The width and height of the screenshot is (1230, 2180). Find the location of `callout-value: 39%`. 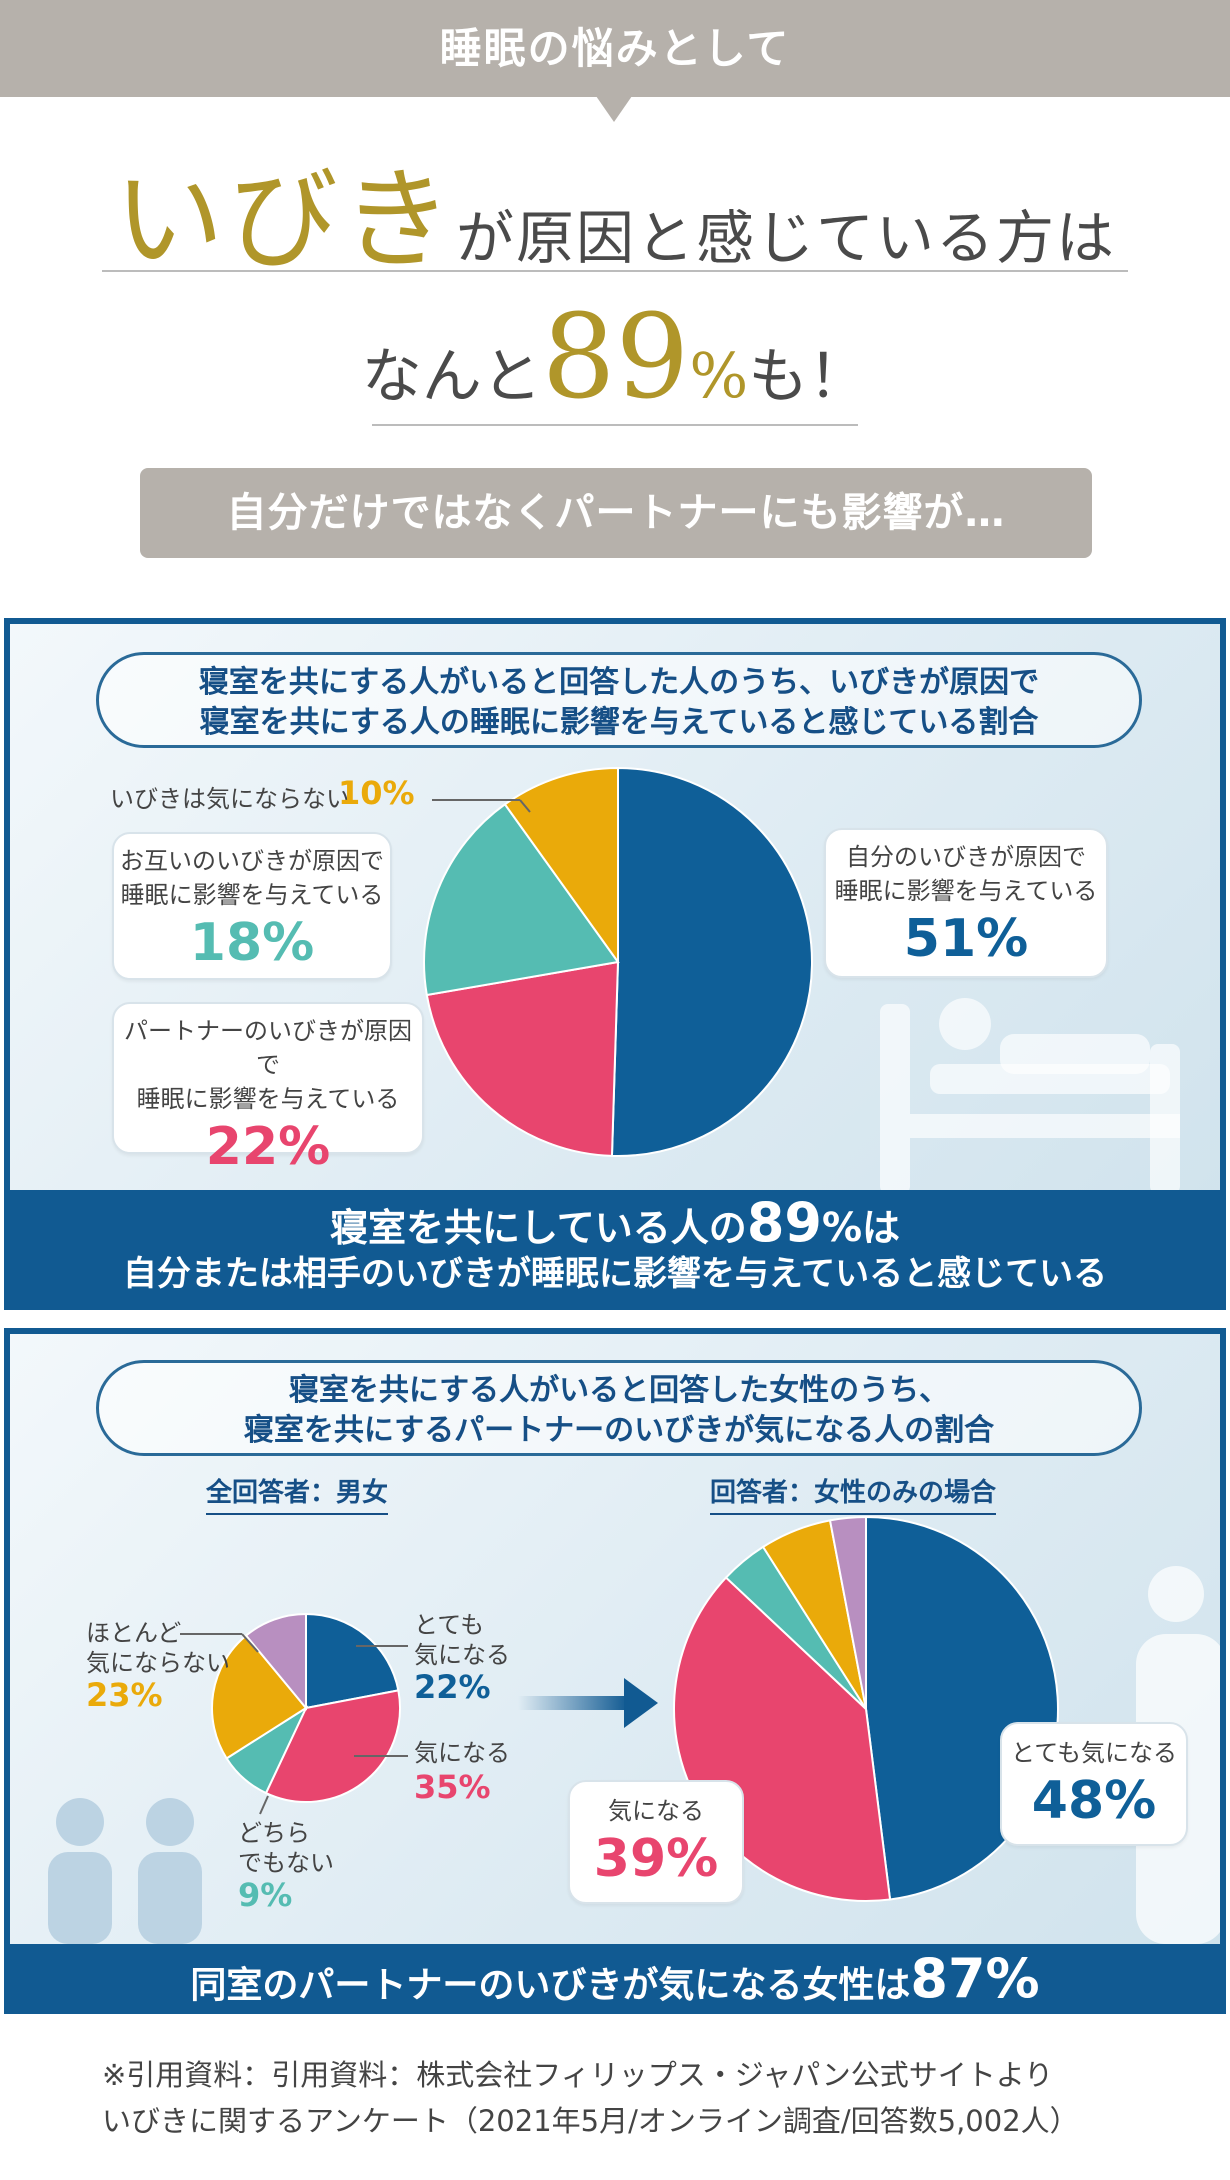

callout-value: 39% is located at coordinates (656, 1859).